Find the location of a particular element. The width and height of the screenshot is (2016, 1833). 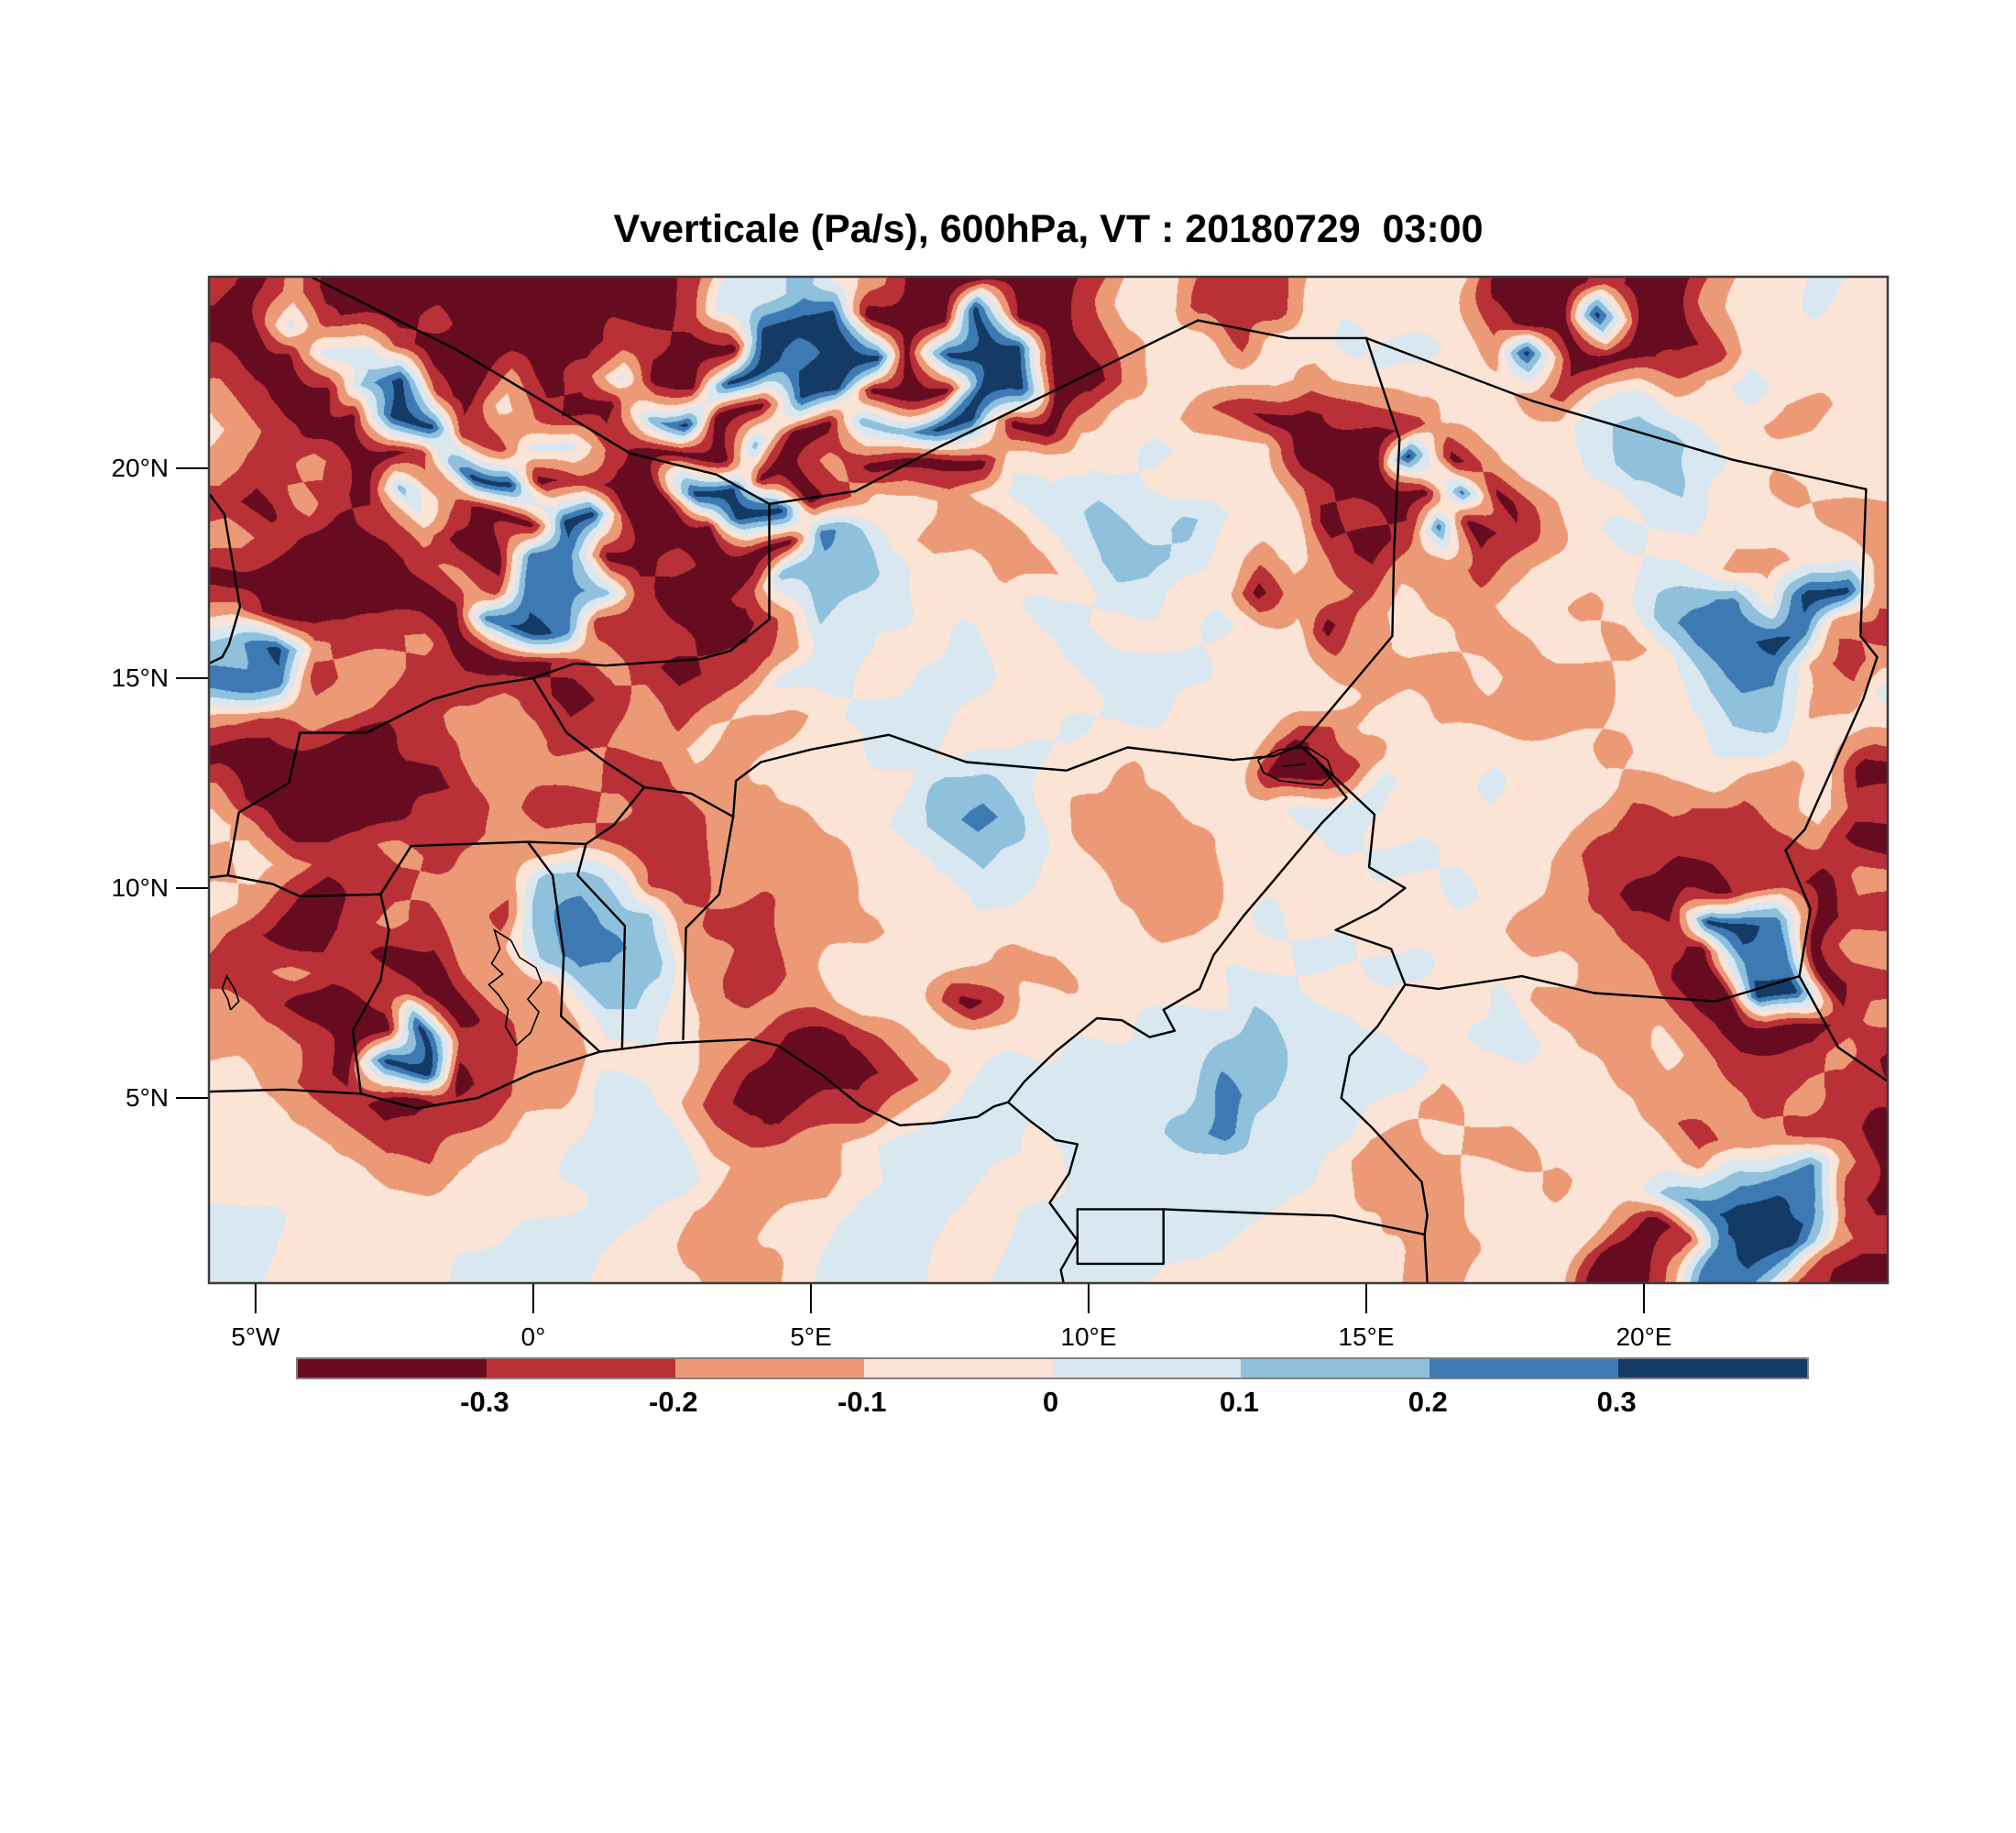

y-tick-label: 20°N is located at coordinates (140, 467).